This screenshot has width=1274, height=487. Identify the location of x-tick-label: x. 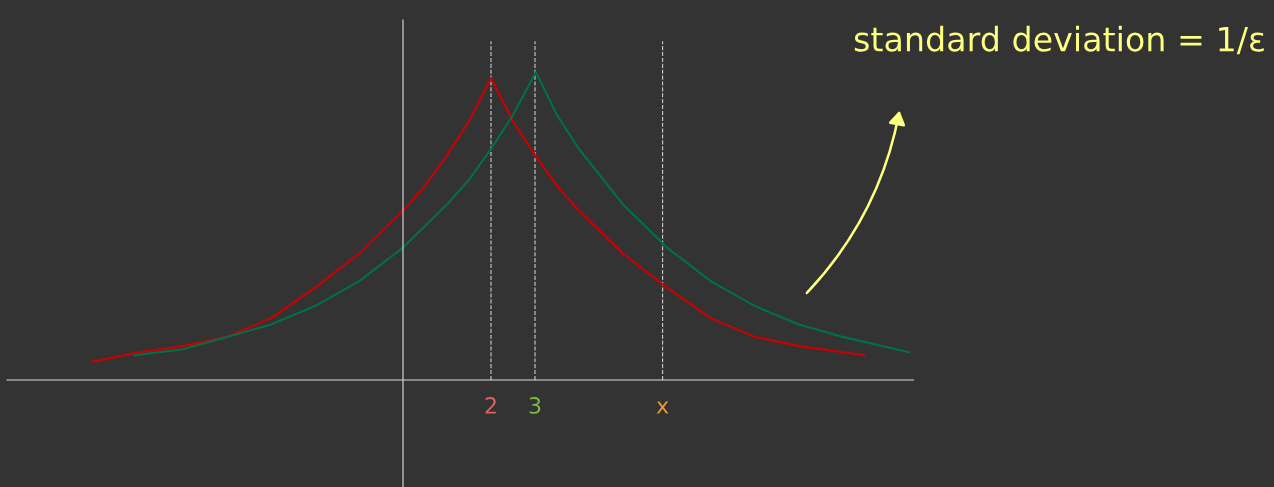
(662, 407).